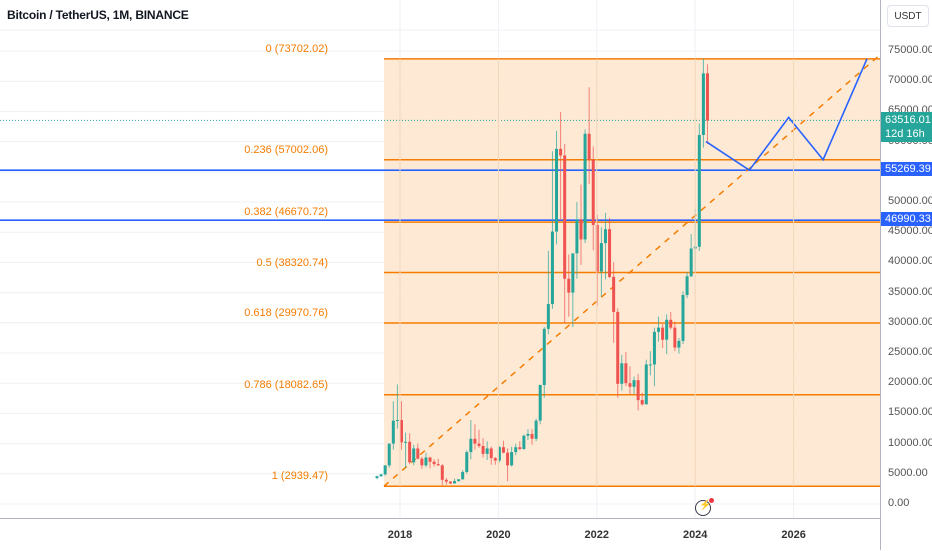 The height and width of the screenshot is (551, 932). I want to click on time-tick: 2024, so click(695, 535).